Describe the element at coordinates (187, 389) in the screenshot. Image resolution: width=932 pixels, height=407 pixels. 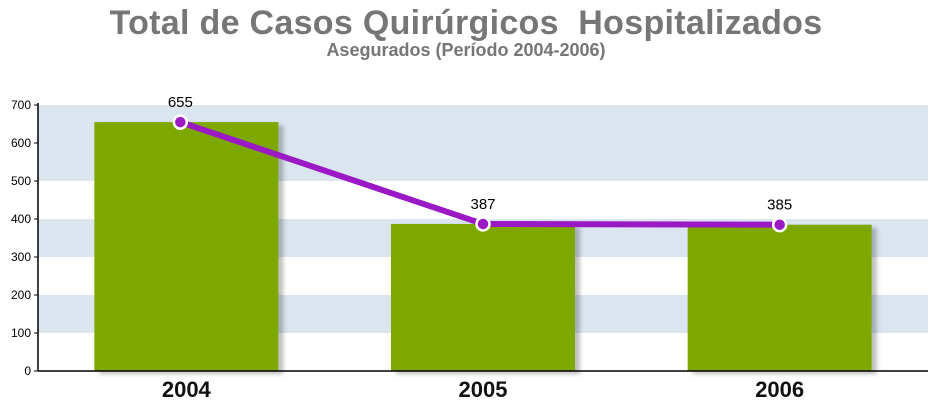
I see `x-category-label: 2004` at that location.